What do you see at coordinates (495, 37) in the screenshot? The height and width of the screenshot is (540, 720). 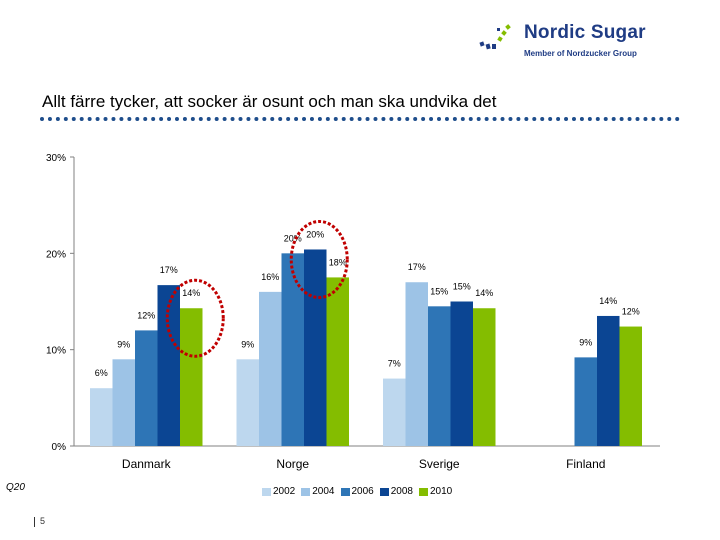 I see `logo-mark-icon` at bounding box center [495, 37].